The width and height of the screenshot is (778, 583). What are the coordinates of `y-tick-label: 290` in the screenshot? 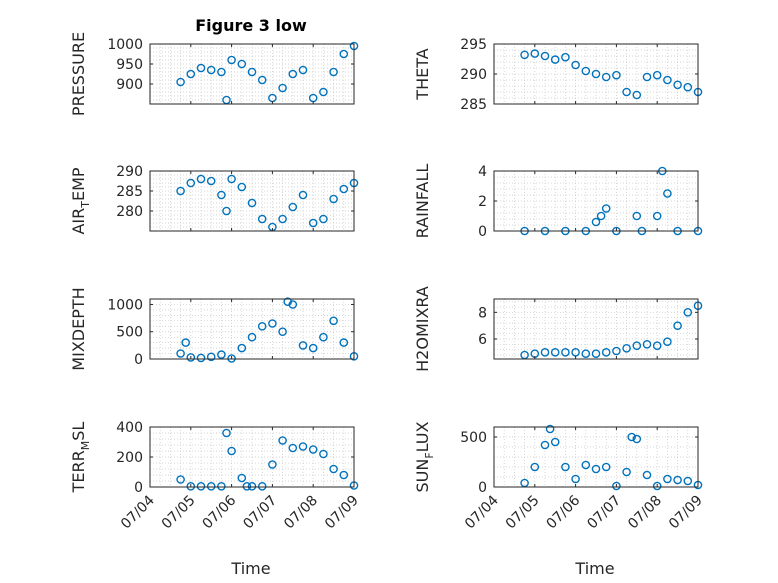 It's located at (473, 75).